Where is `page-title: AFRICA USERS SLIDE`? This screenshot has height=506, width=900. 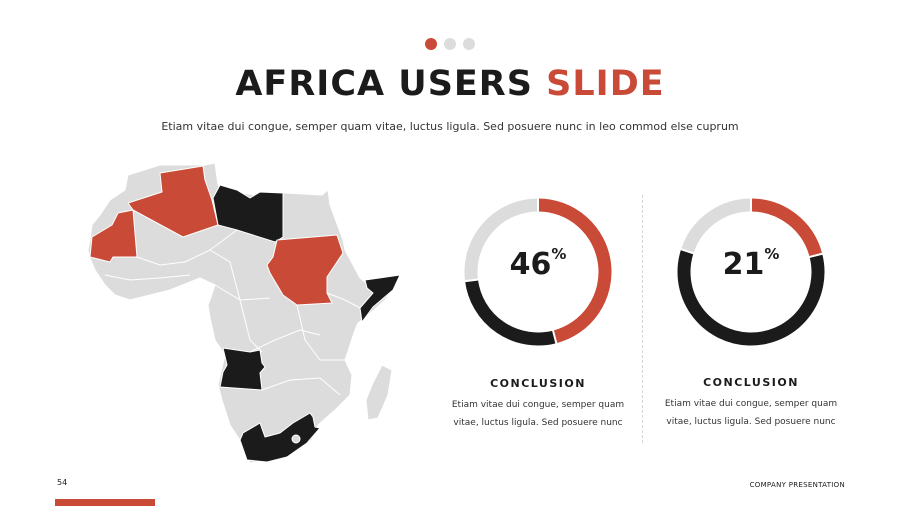 page-title: AFRICA USERS SLIDE is located at coordinates (450, 84).